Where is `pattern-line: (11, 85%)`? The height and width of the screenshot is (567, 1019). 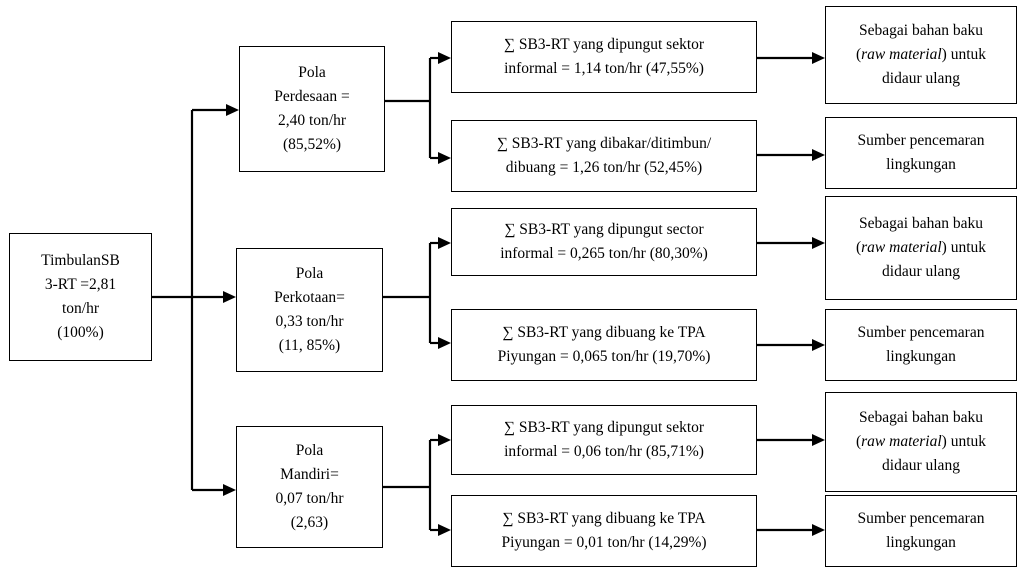
pattern-line: (11, 85%) is located at coordinates (309, 345).